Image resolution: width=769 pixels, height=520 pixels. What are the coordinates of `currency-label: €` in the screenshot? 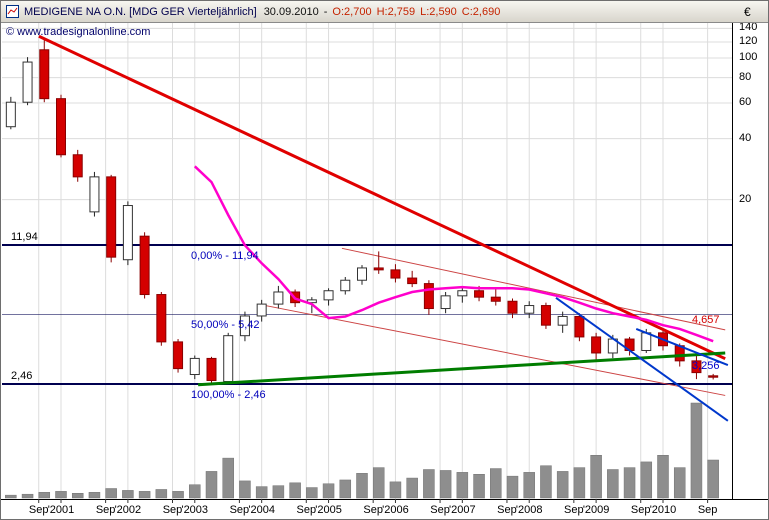 It's located at (747, 12).